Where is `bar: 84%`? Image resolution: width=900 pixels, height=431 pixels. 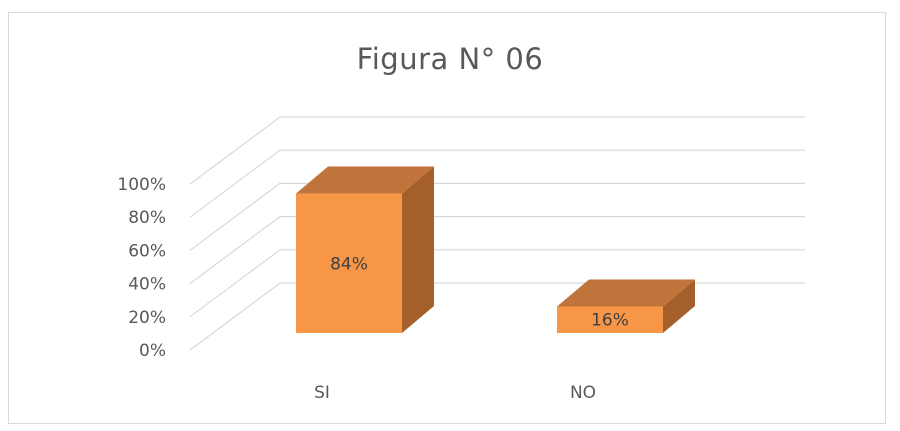
bar: 84% is located at coordinates (365, 249).